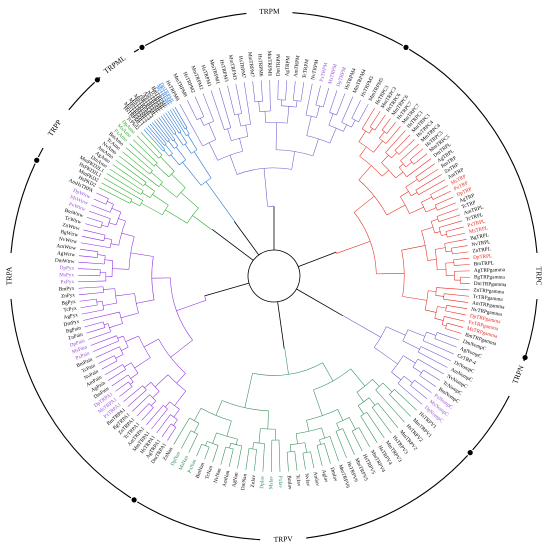 The height and width of the screenshot is (550, 549). I want to click on leaf-label: DpPain, so click(77, 343).